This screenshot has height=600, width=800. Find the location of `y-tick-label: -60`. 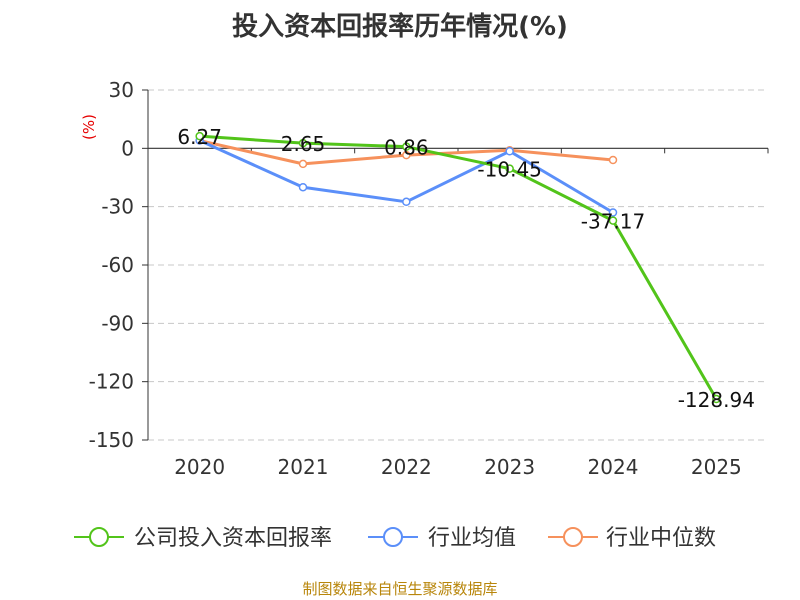

y-tick-label: -60 is located at coordinates (117, 265).